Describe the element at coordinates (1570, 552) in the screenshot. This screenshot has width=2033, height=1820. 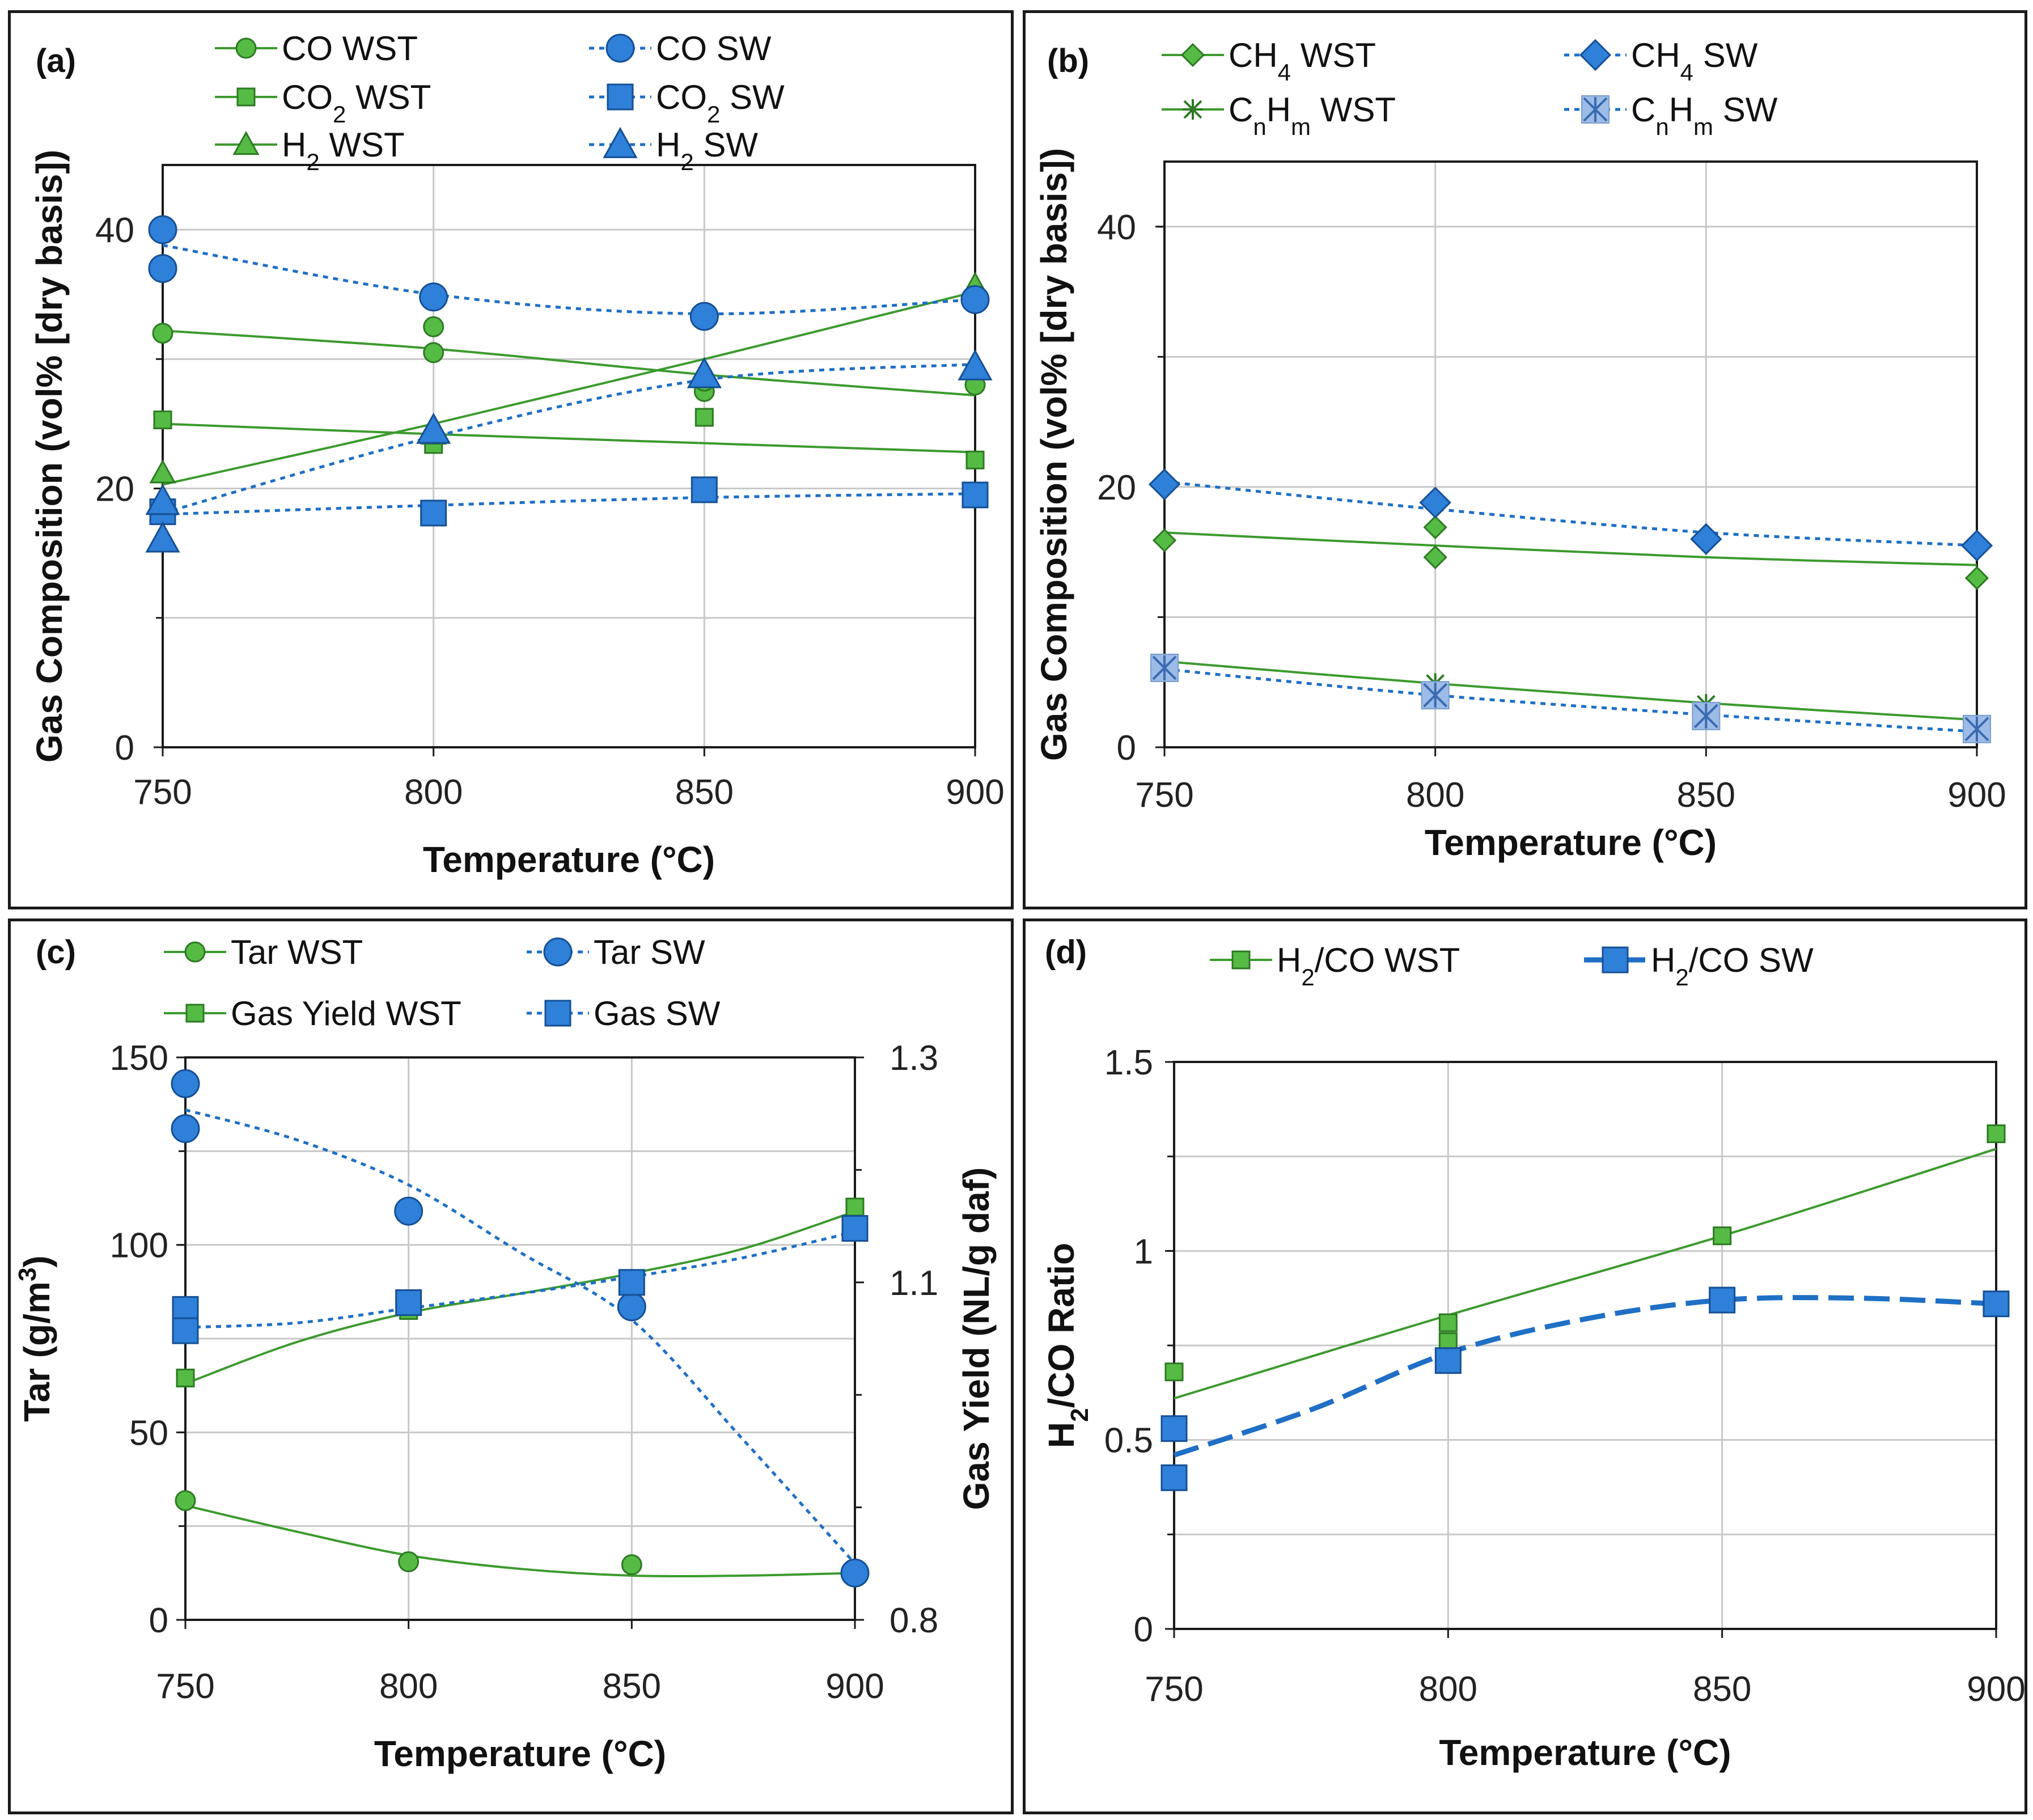
I see `series-ch4-wst` at that location.